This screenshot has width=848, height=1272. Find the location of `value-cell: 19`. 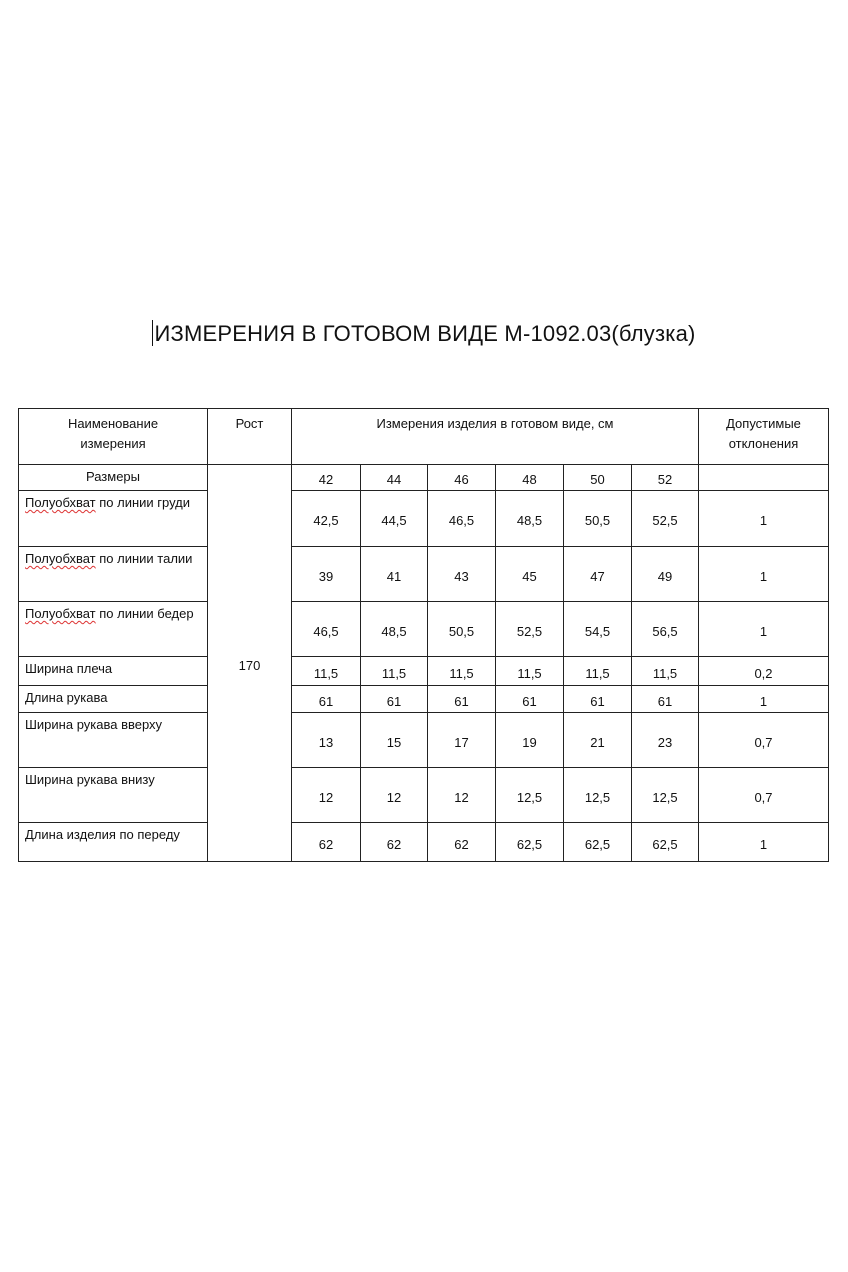

value-cell: 19 is located at coordinates (529, 740).